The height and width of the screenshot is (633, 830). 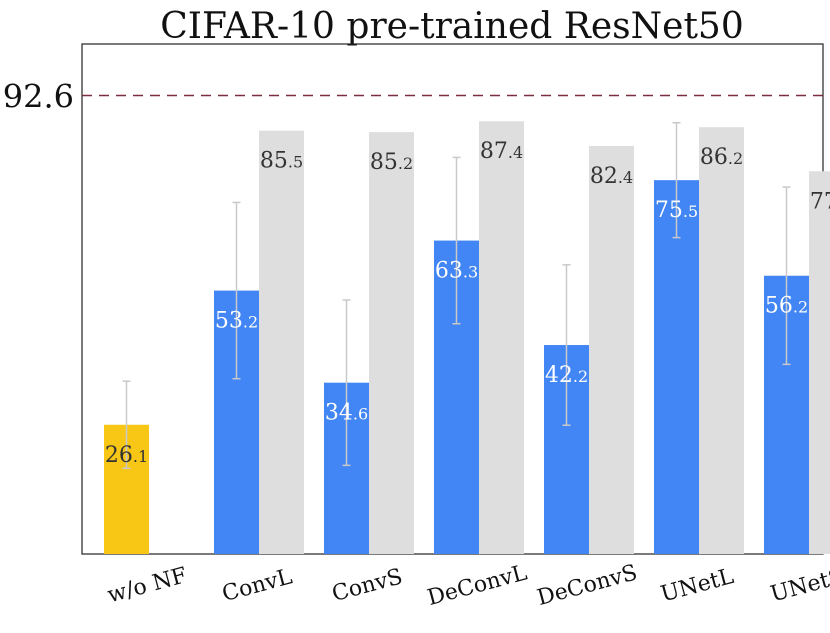 What do you see at coordinates (456, 271) in the screenshot?
I see `bar-label-series1-3: 63.3` at bounding box center [456, 271].